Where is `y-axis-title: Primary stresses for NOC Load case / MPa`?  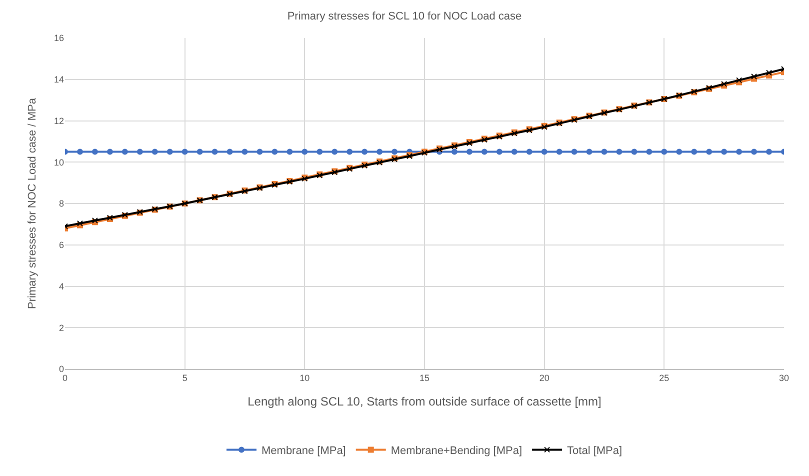
y-axis-title: Primary stresses for NOC Load case / MPa is located at coordinates (32, 203).